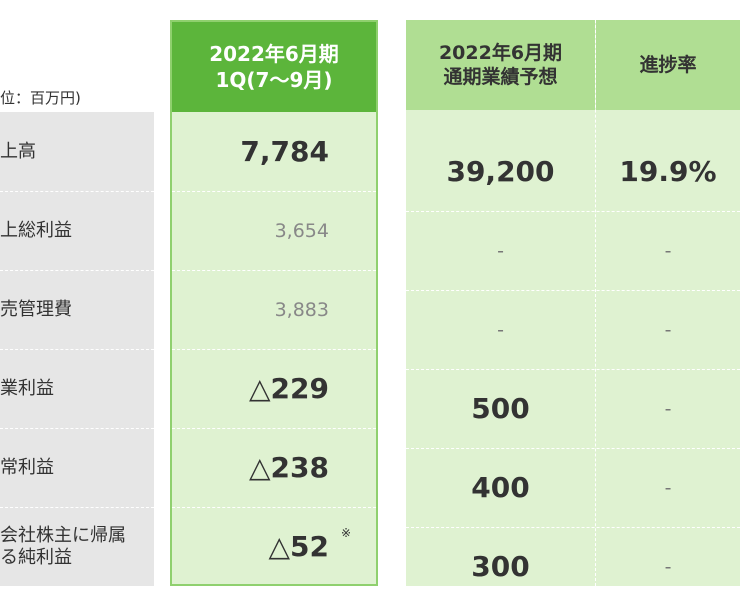  What do you see at coordinates (668, 408) in the screenshot?
I see `progress-cell-operating-profit: -` at bounding box center [668, 408].